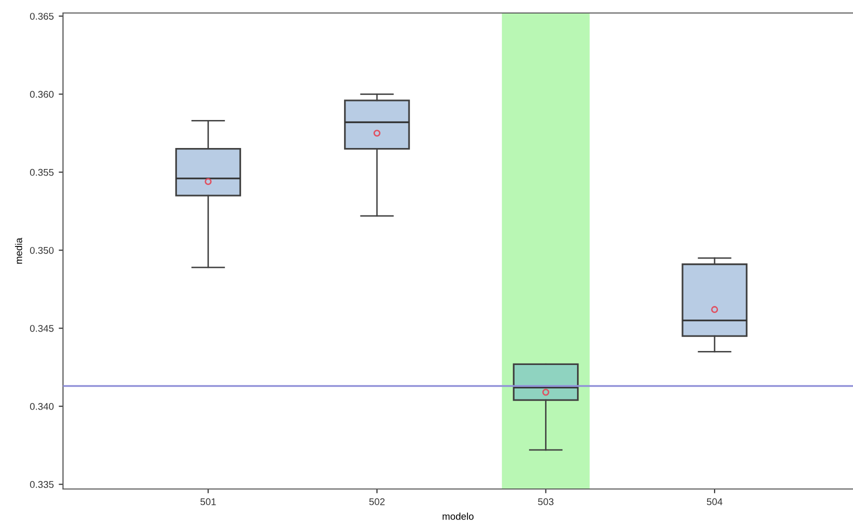  I want to click on y-tick-label: 0.360, so click(42, 94).